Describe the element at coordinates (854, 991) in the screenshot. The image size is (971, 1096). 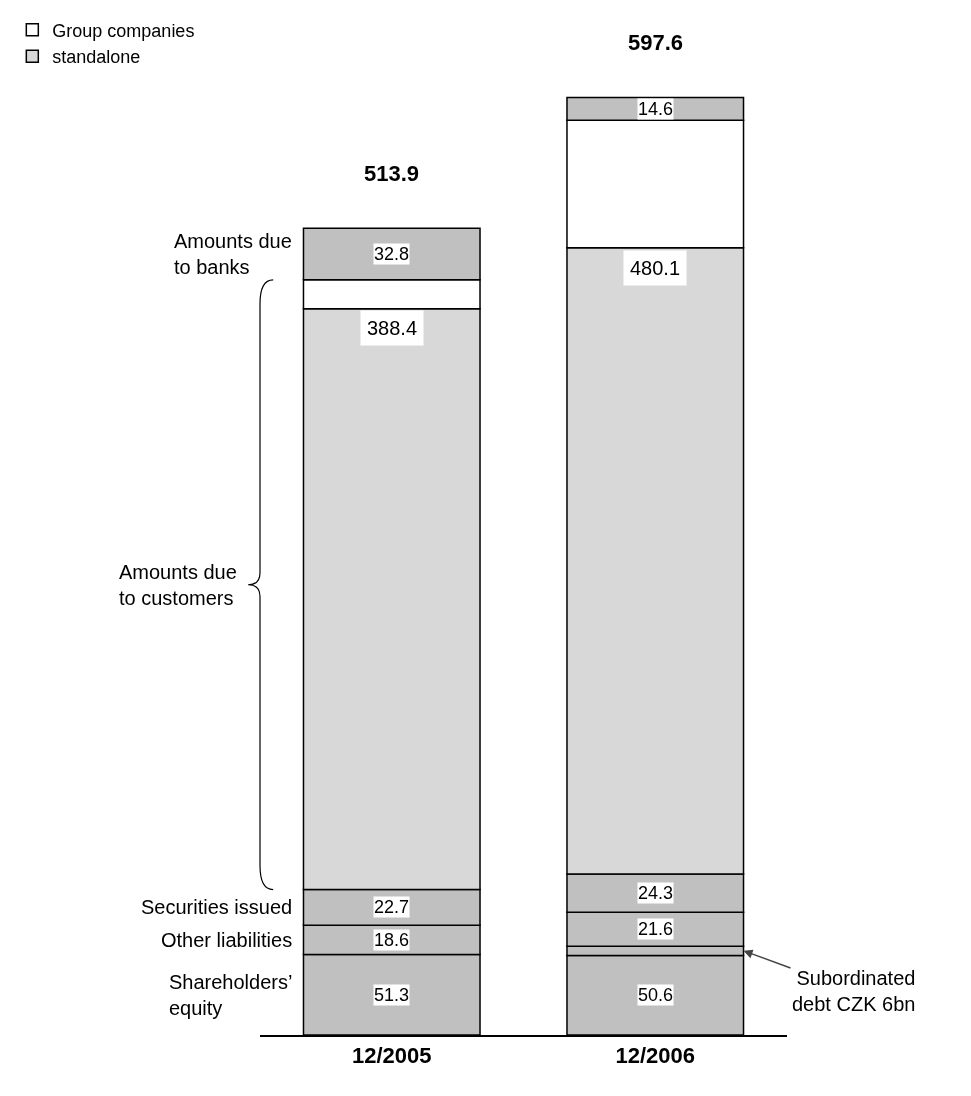
I see `text: Subordinated debt CZK 6bn` at that location.